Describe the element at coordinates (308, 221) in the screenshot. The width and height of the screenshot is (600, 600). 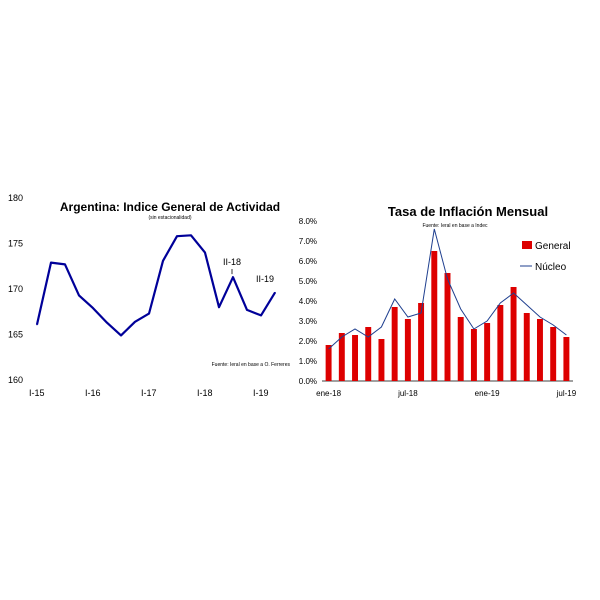
I see `inflation-y-tick: 8.0%` at that location.